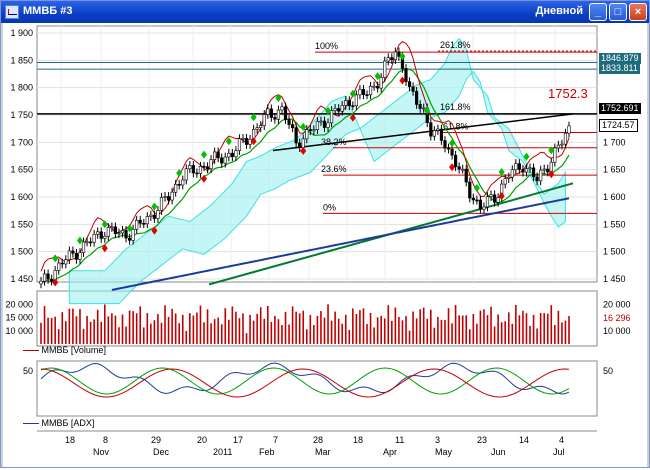 The image size is (650, 470). What do you see at coordinates (598, 12) in the screenshot?
I see `minimize-button: _` at bounding box center [598, 12].